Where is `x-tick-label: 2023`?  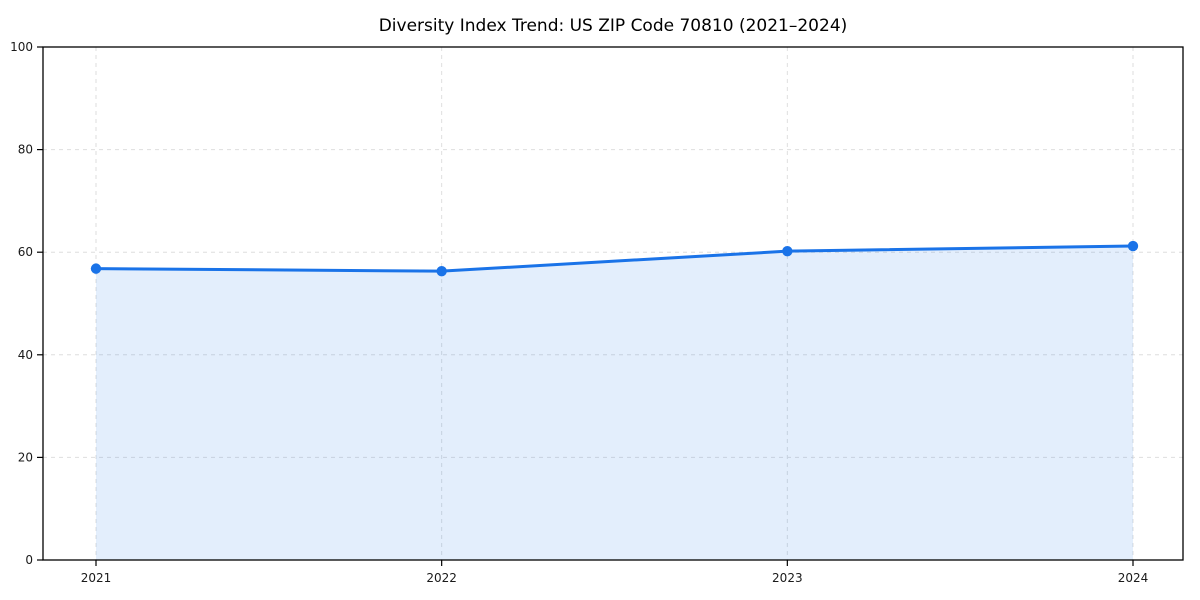
x-tick-label: 2023 is located at coordinates (787, 578).